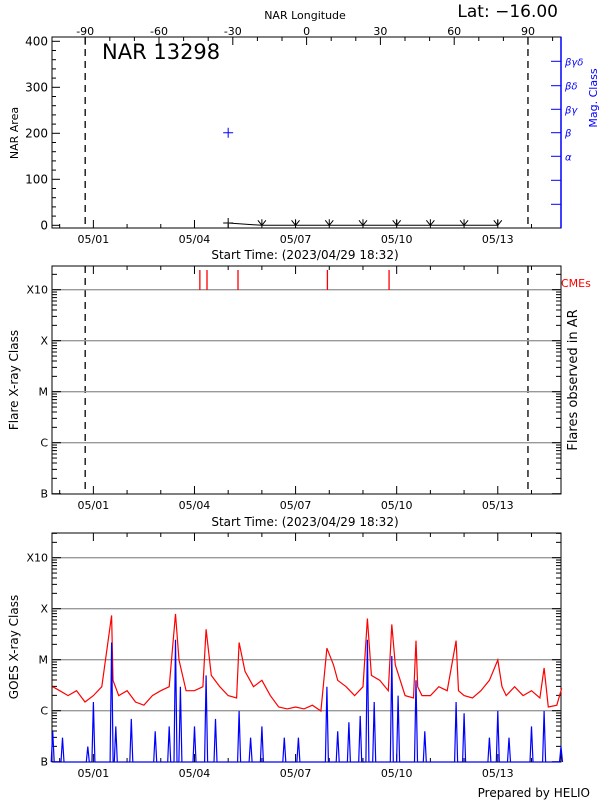  I want to click on mag-class-label: βδ, so click(571, 87).